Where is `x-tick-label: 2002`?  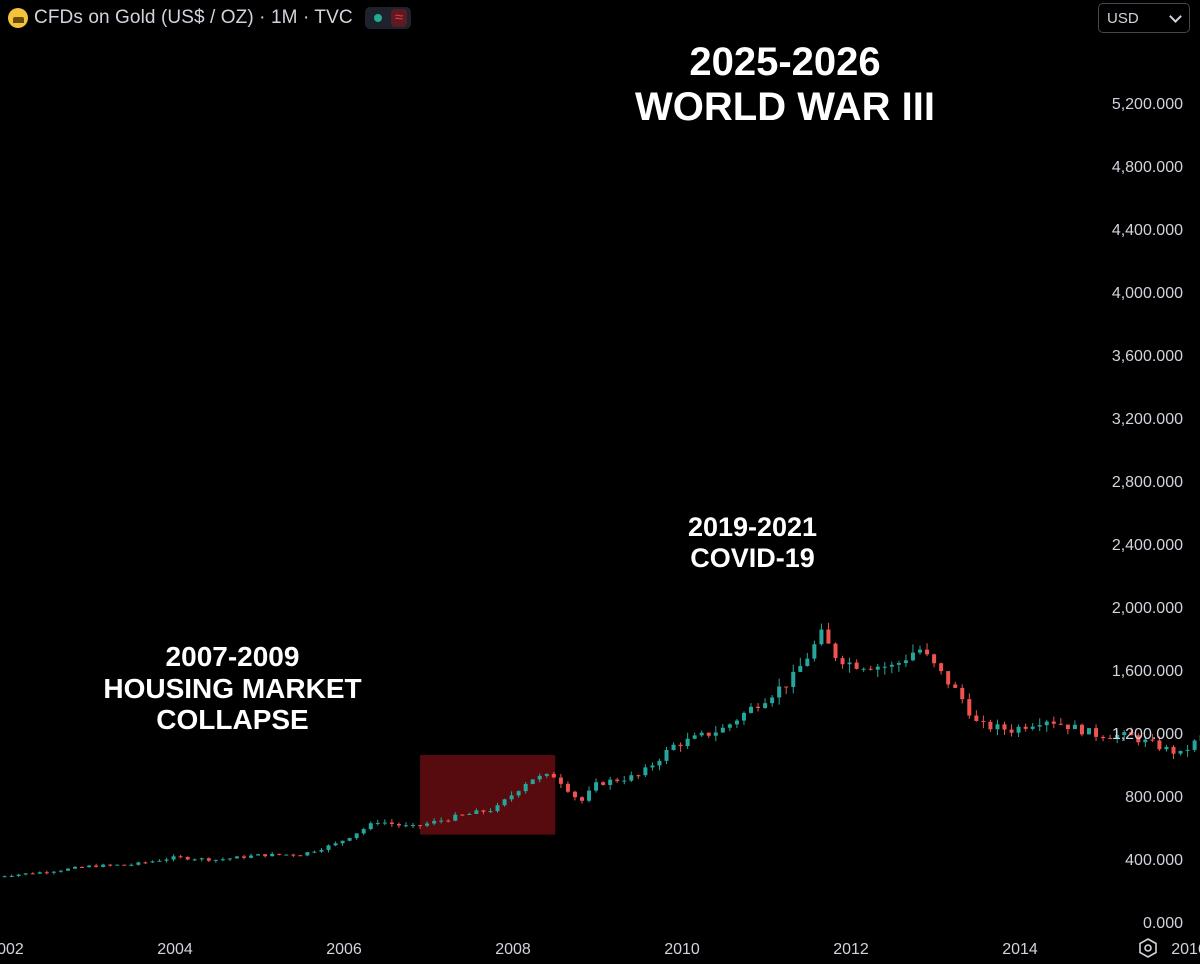
x-tick-label: 2002 is located at coordinates (12, 949).